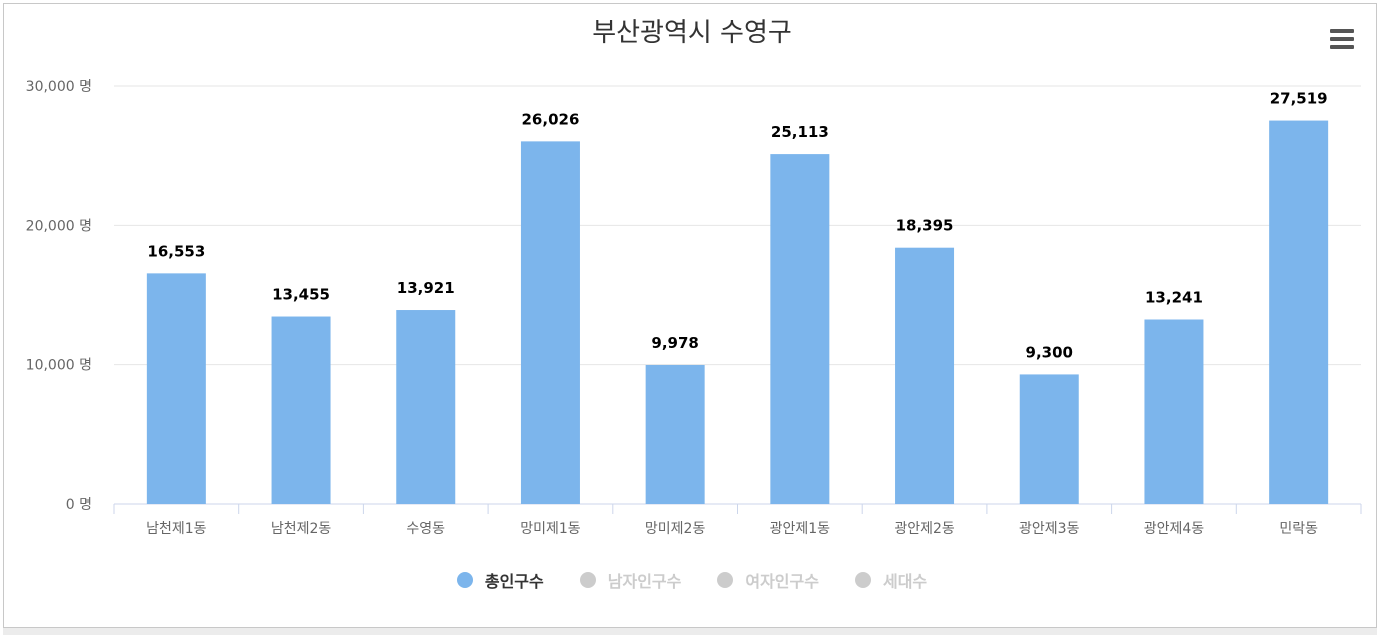 The width and height of the screenshot is (1384, 635). Describe the element at coordinates (674, 343) in the screenshot. I see `data-label: 9,978` at that location.